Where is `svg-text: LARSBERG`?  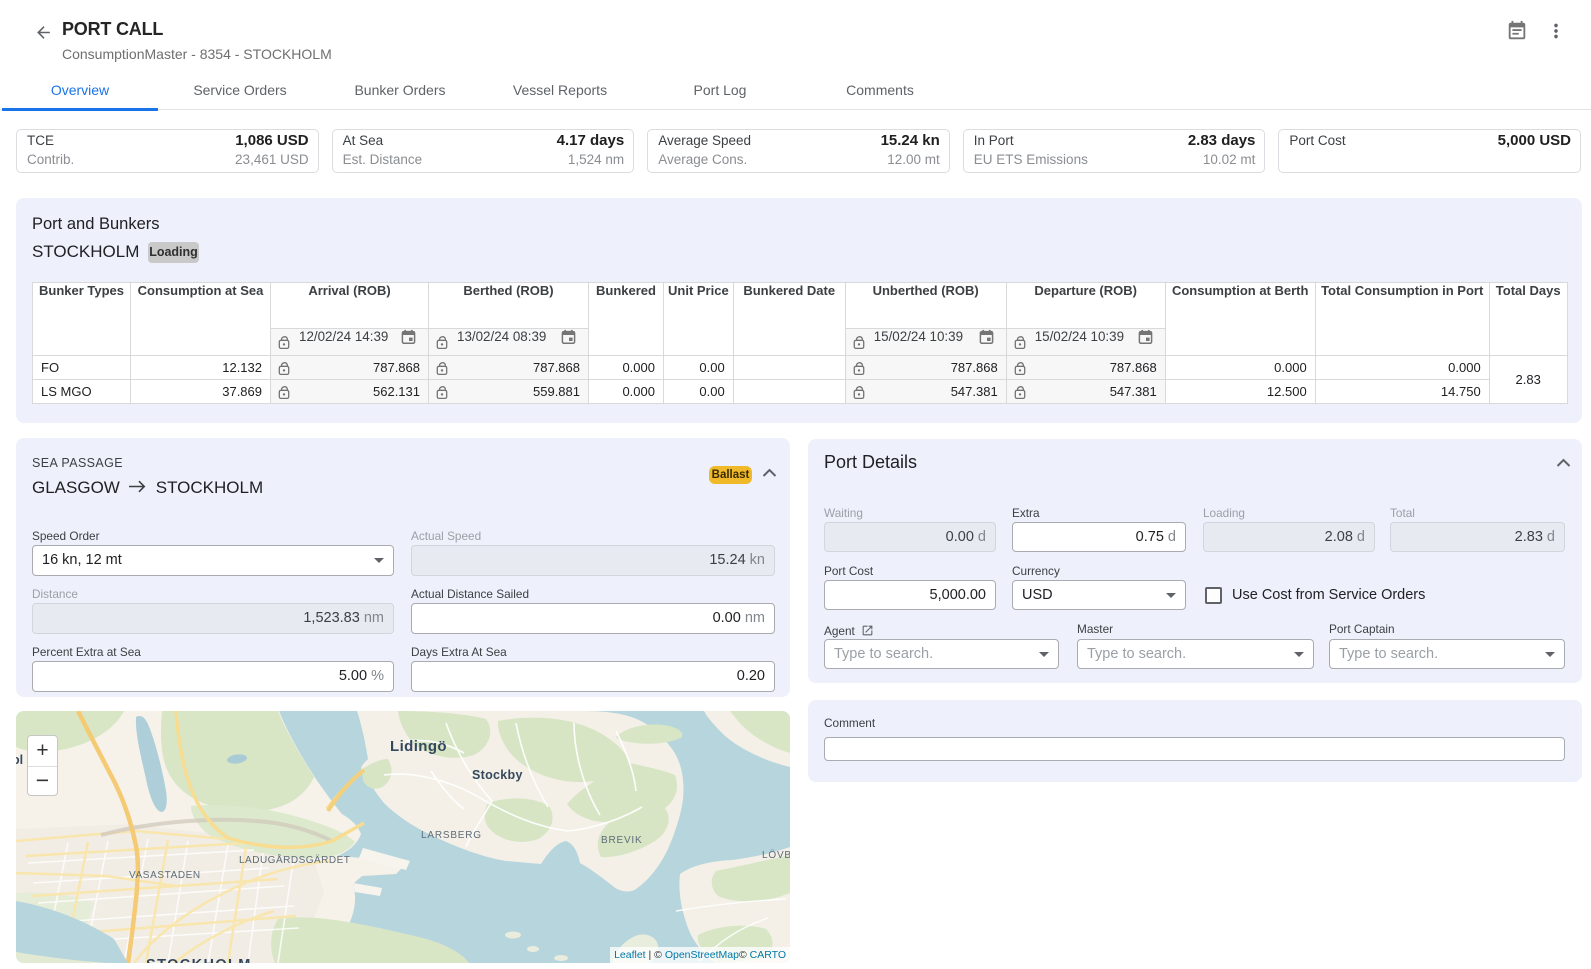
svg-text: LARSBERG is located at coordinates (451, 835).